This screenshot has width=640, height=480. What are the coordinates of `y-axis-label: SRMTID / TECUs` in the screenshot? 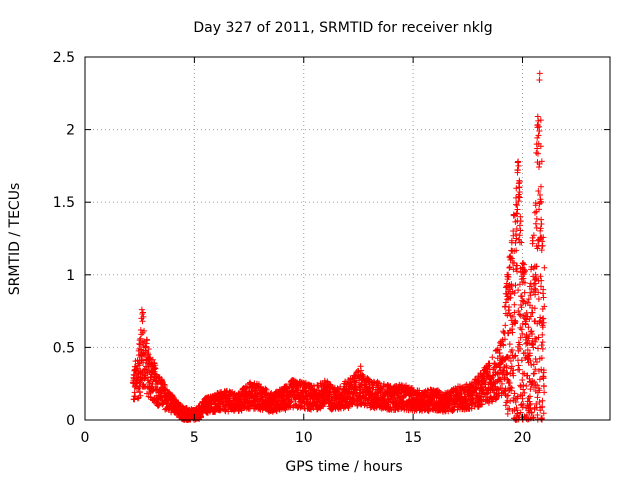 It's located at (15, 239).